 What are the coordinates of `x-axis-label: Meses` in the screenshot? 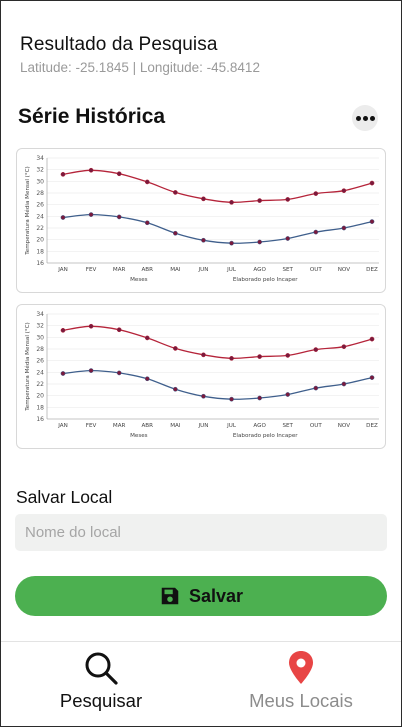 It's located at (139, 280).